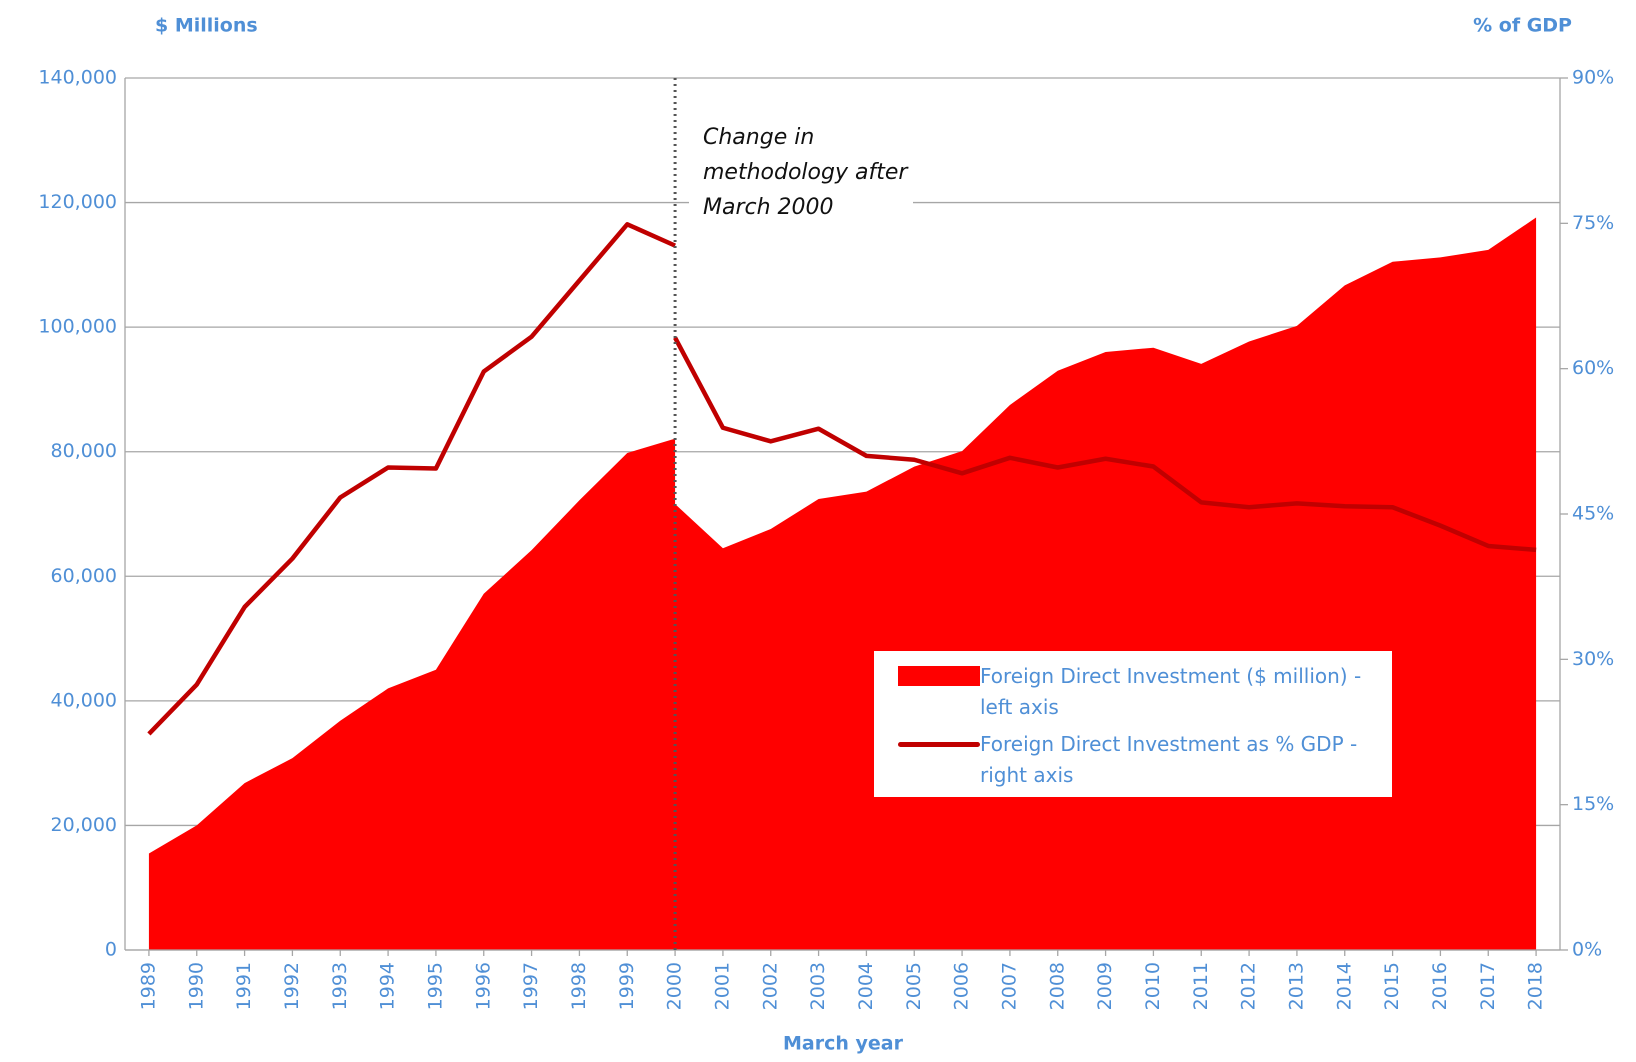 The image size is (1636, 1062). Describe the element at coordinates (1488, 986) in the screenshot. I see `x-tick-label: 2017` at that location.